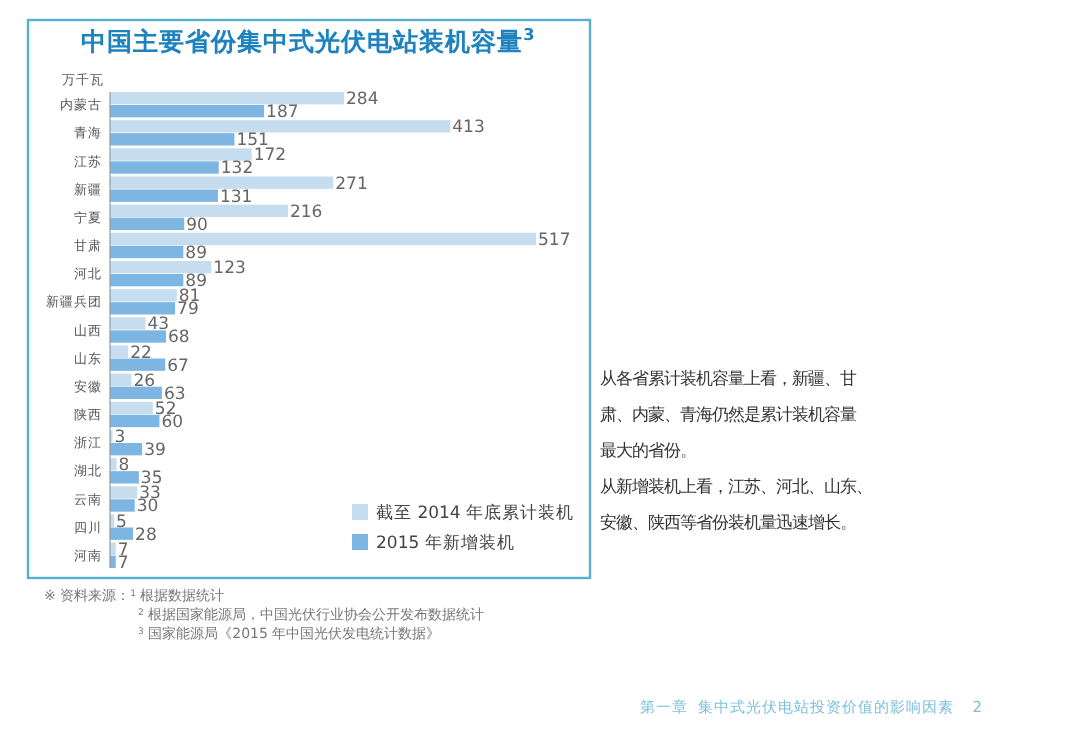  Describe the element at coordinates (351, 184) in the screenshot. I see `data-label: 271` at that location.